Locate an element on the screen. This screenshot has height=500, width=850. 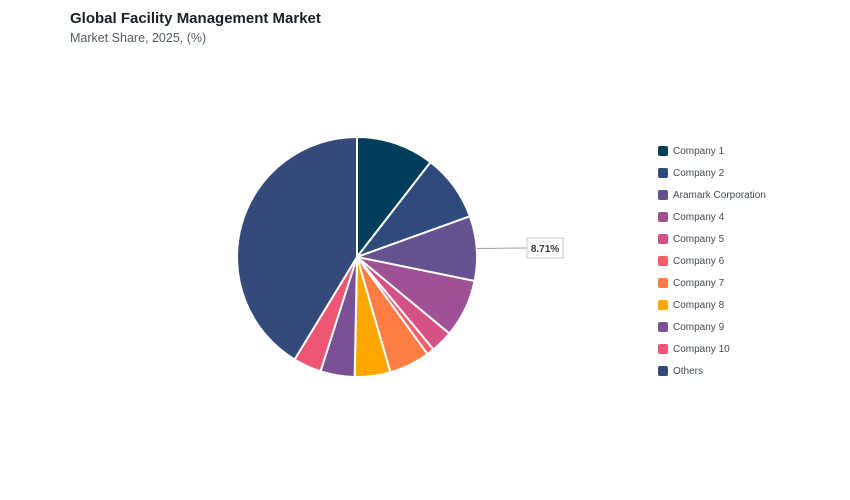
legend-label: Company 4 is located at coordinates (699, 217).